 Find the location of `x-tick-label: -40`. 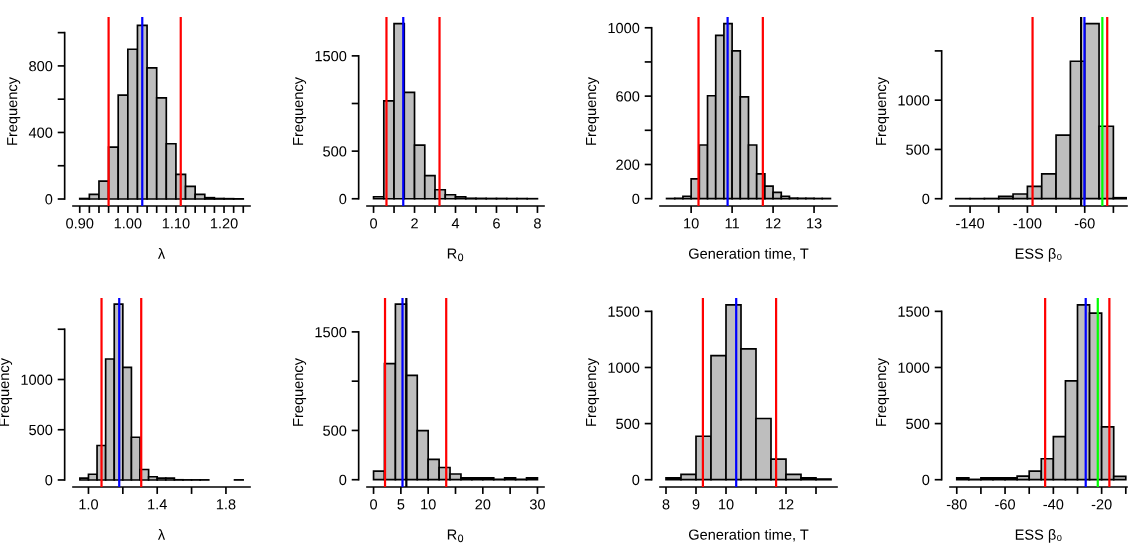

x-tick-label: -40 is located at coordinates (1053, 504).